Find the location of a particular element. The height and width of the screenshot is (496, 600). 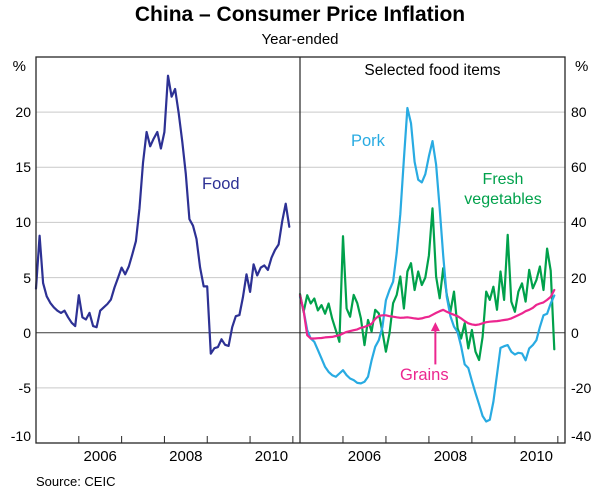

right-axis-unit: % is located at coordinates (582, 66).